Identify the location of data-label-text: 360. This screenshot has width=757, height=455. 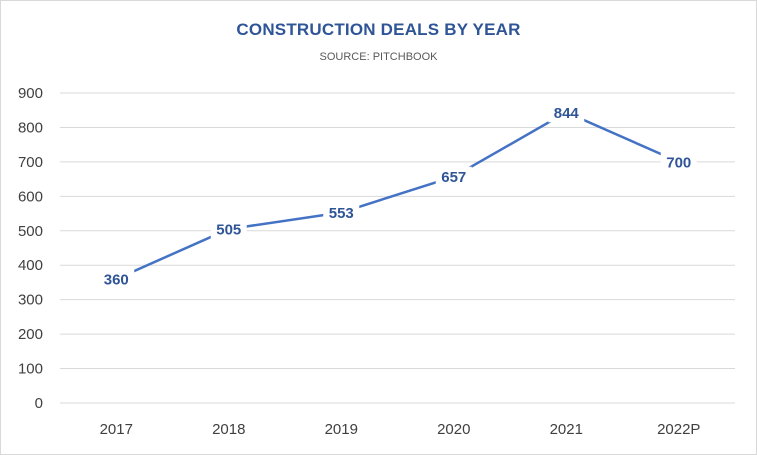
(116, 280).